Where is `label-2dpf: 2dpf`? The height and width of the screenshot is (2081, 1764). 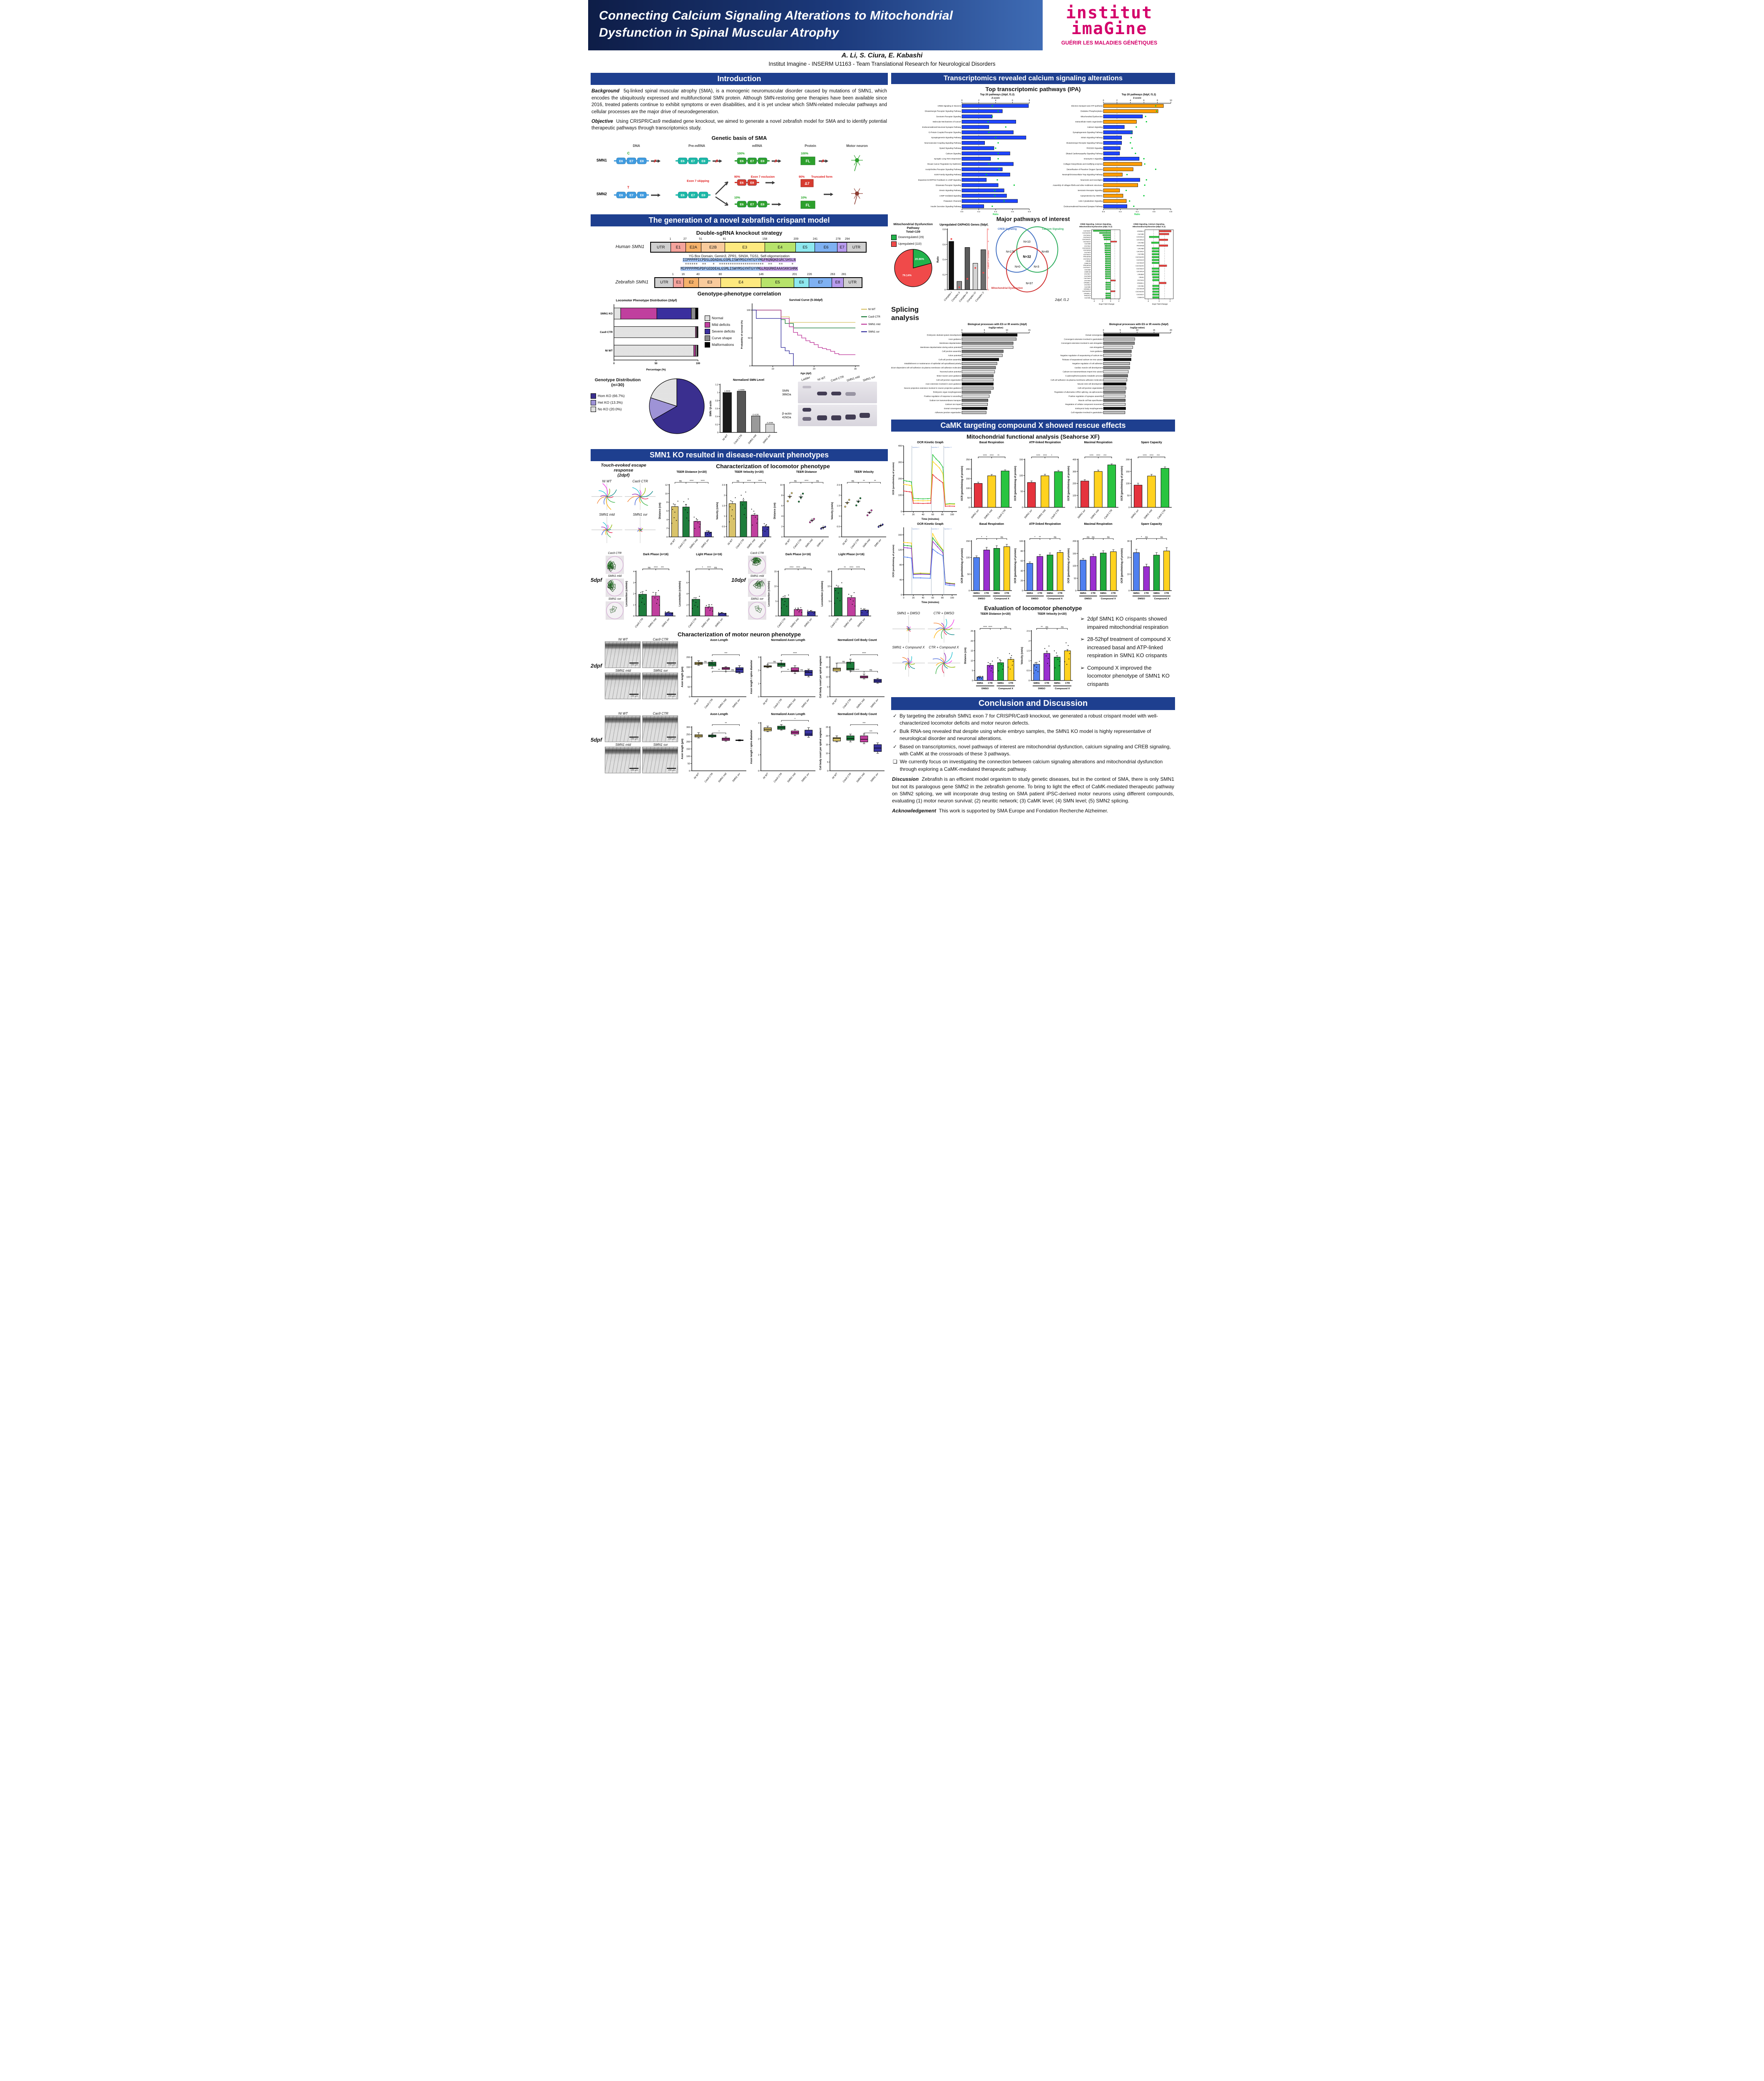
label-2dpf: 2dpf is located at coordinates (596, 665).